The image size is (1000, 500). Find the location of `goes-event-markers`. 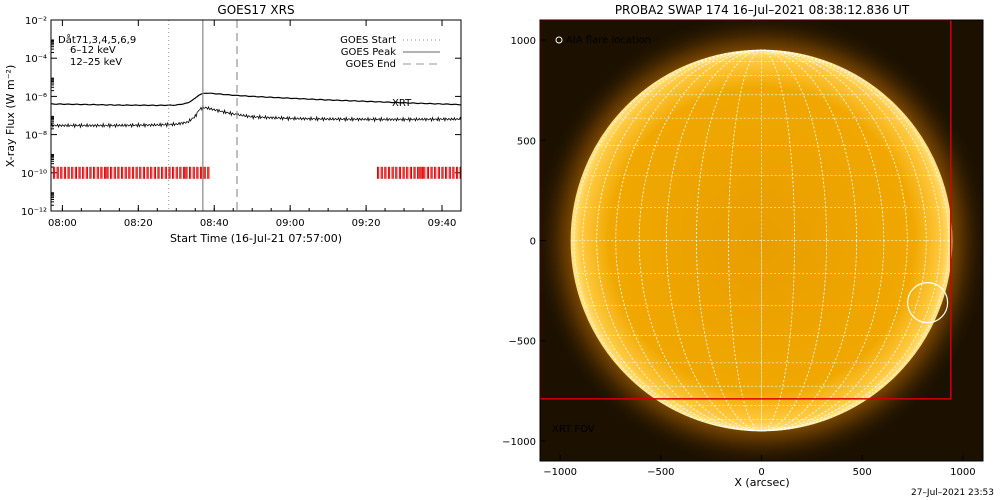

goes-event-markers is located at coordinates (203, 115).